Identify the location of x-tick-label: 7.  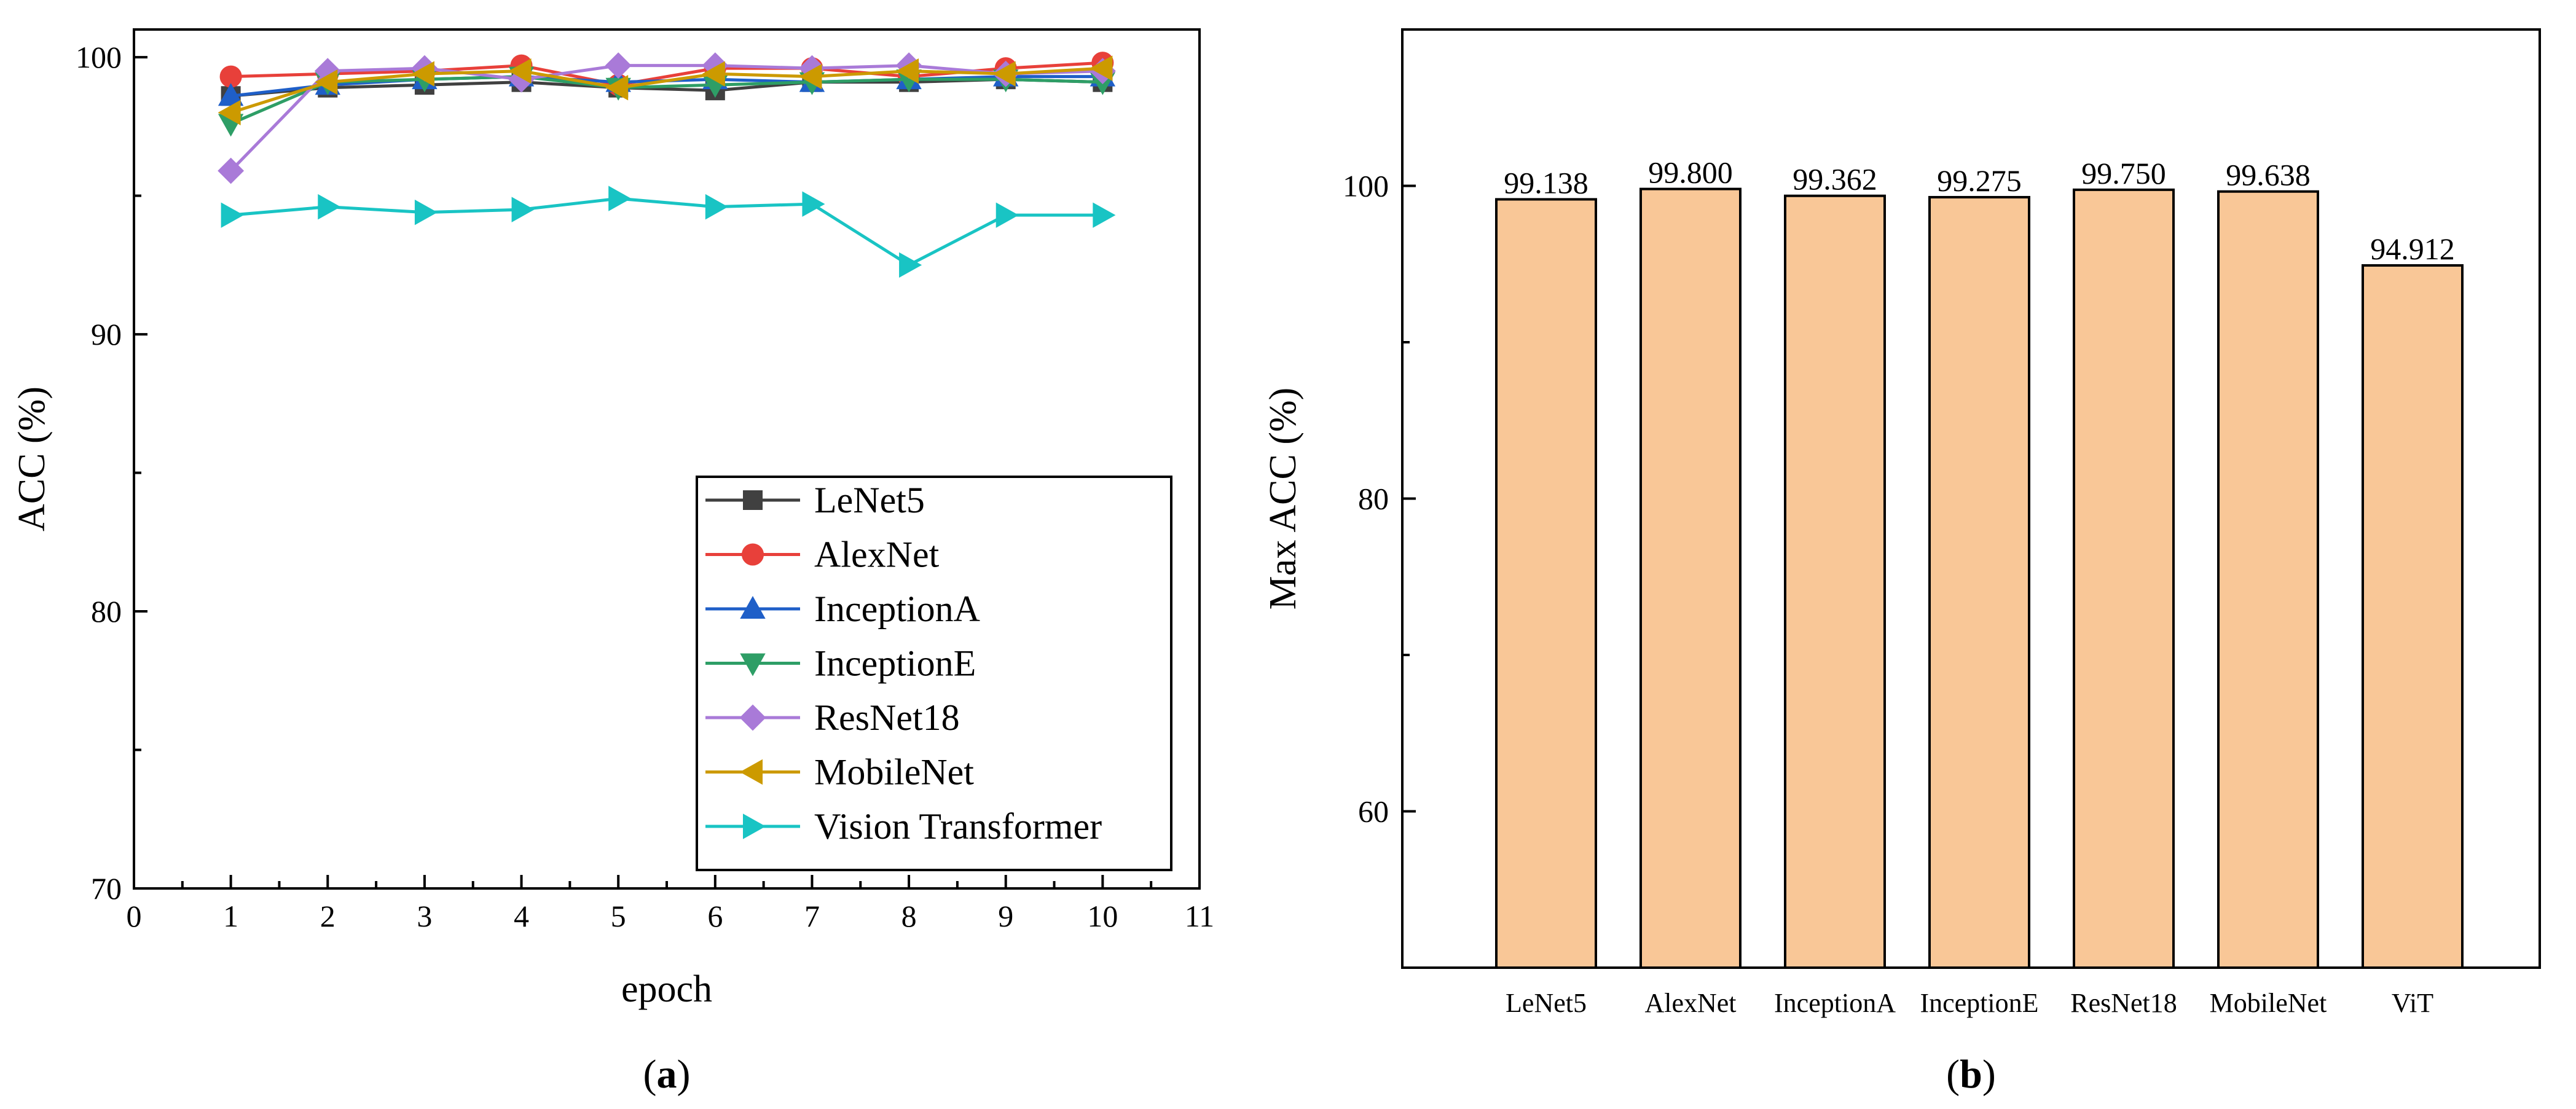
(812, 916).